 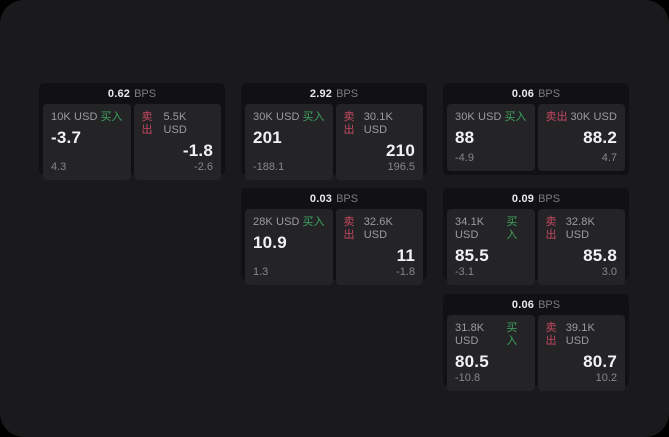 I want to click on quote-card-2-sell-panel: 卖出 30.1K USD 210 196.5, so click(x=379, y=142).